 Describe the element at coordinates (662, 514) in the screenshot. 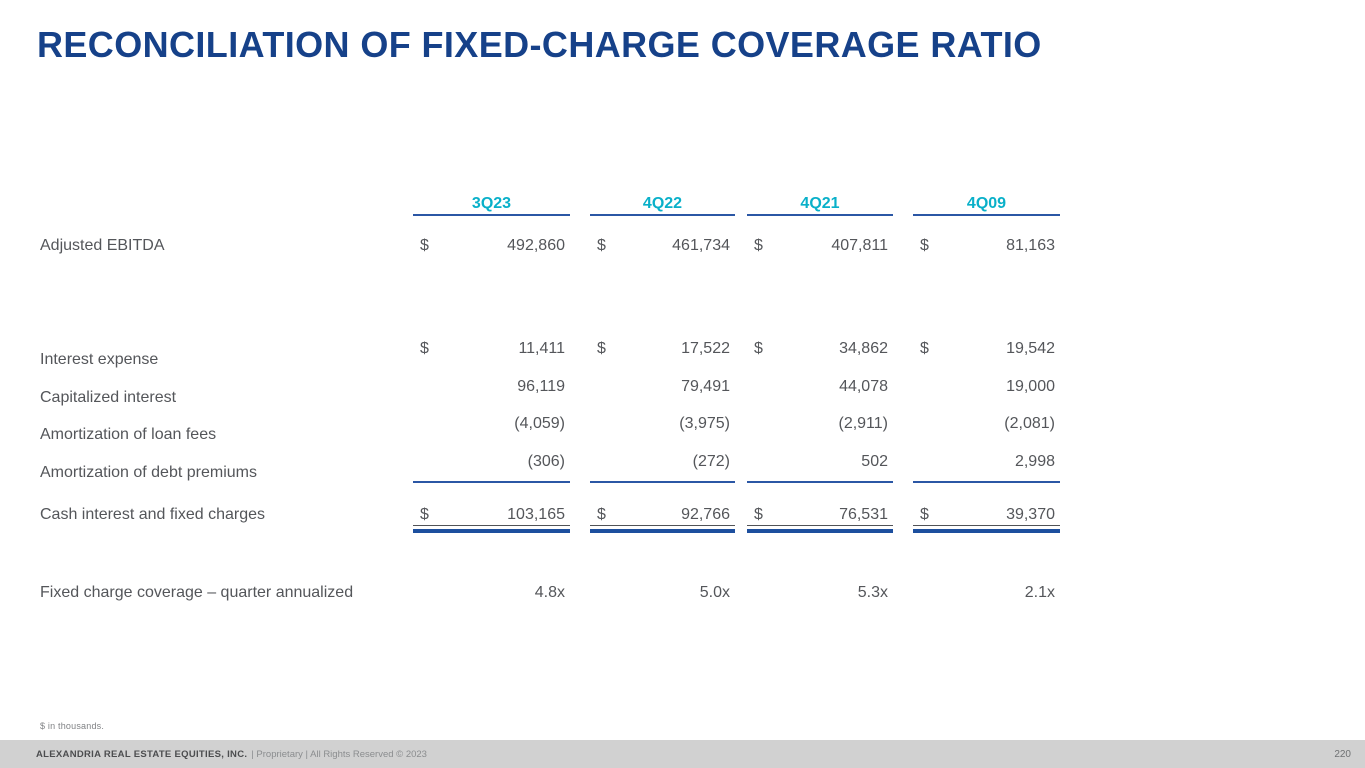

I see `table-cell-total: $92,766` at that location.